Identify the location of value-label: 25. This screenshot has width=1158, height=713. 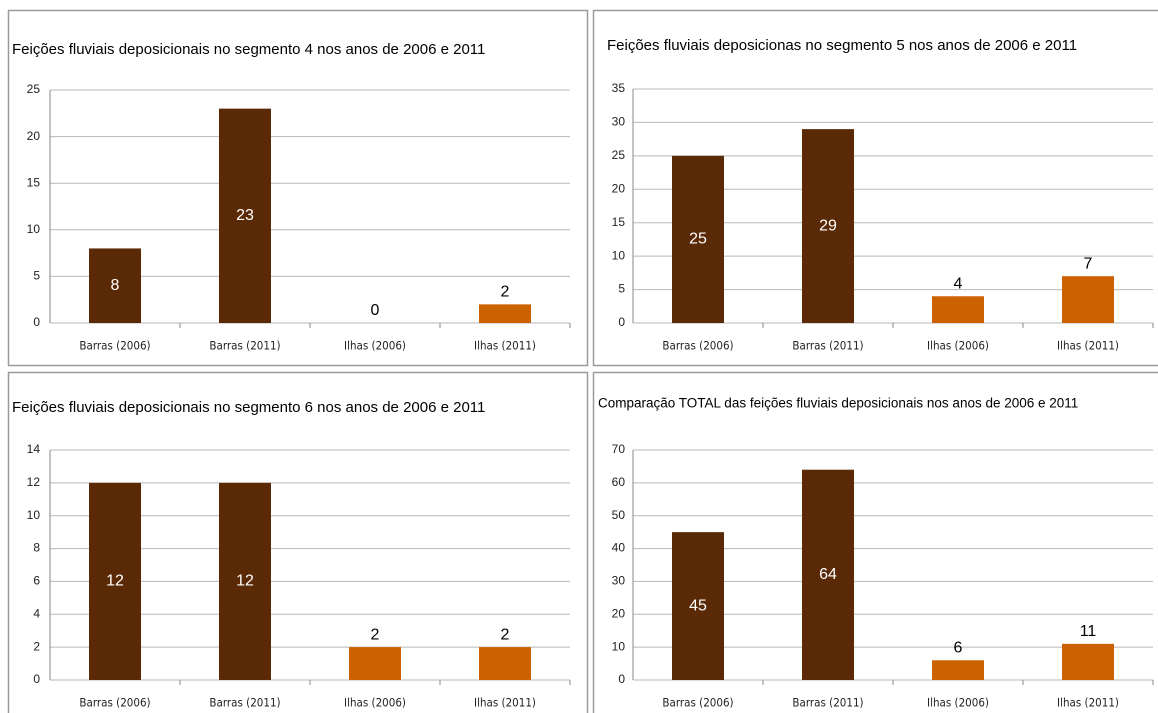
(698, 239).